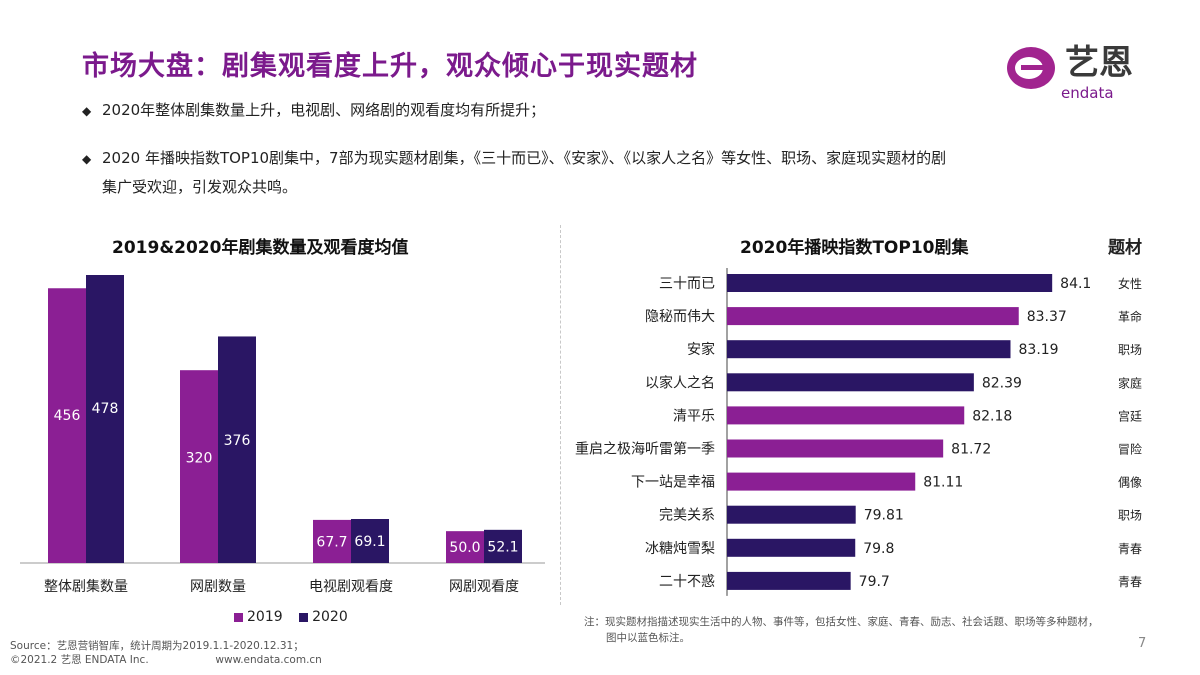  Describe the element at coordinates (238, 617) in the screenshot. I see `legend-swatch-2019` at that location.